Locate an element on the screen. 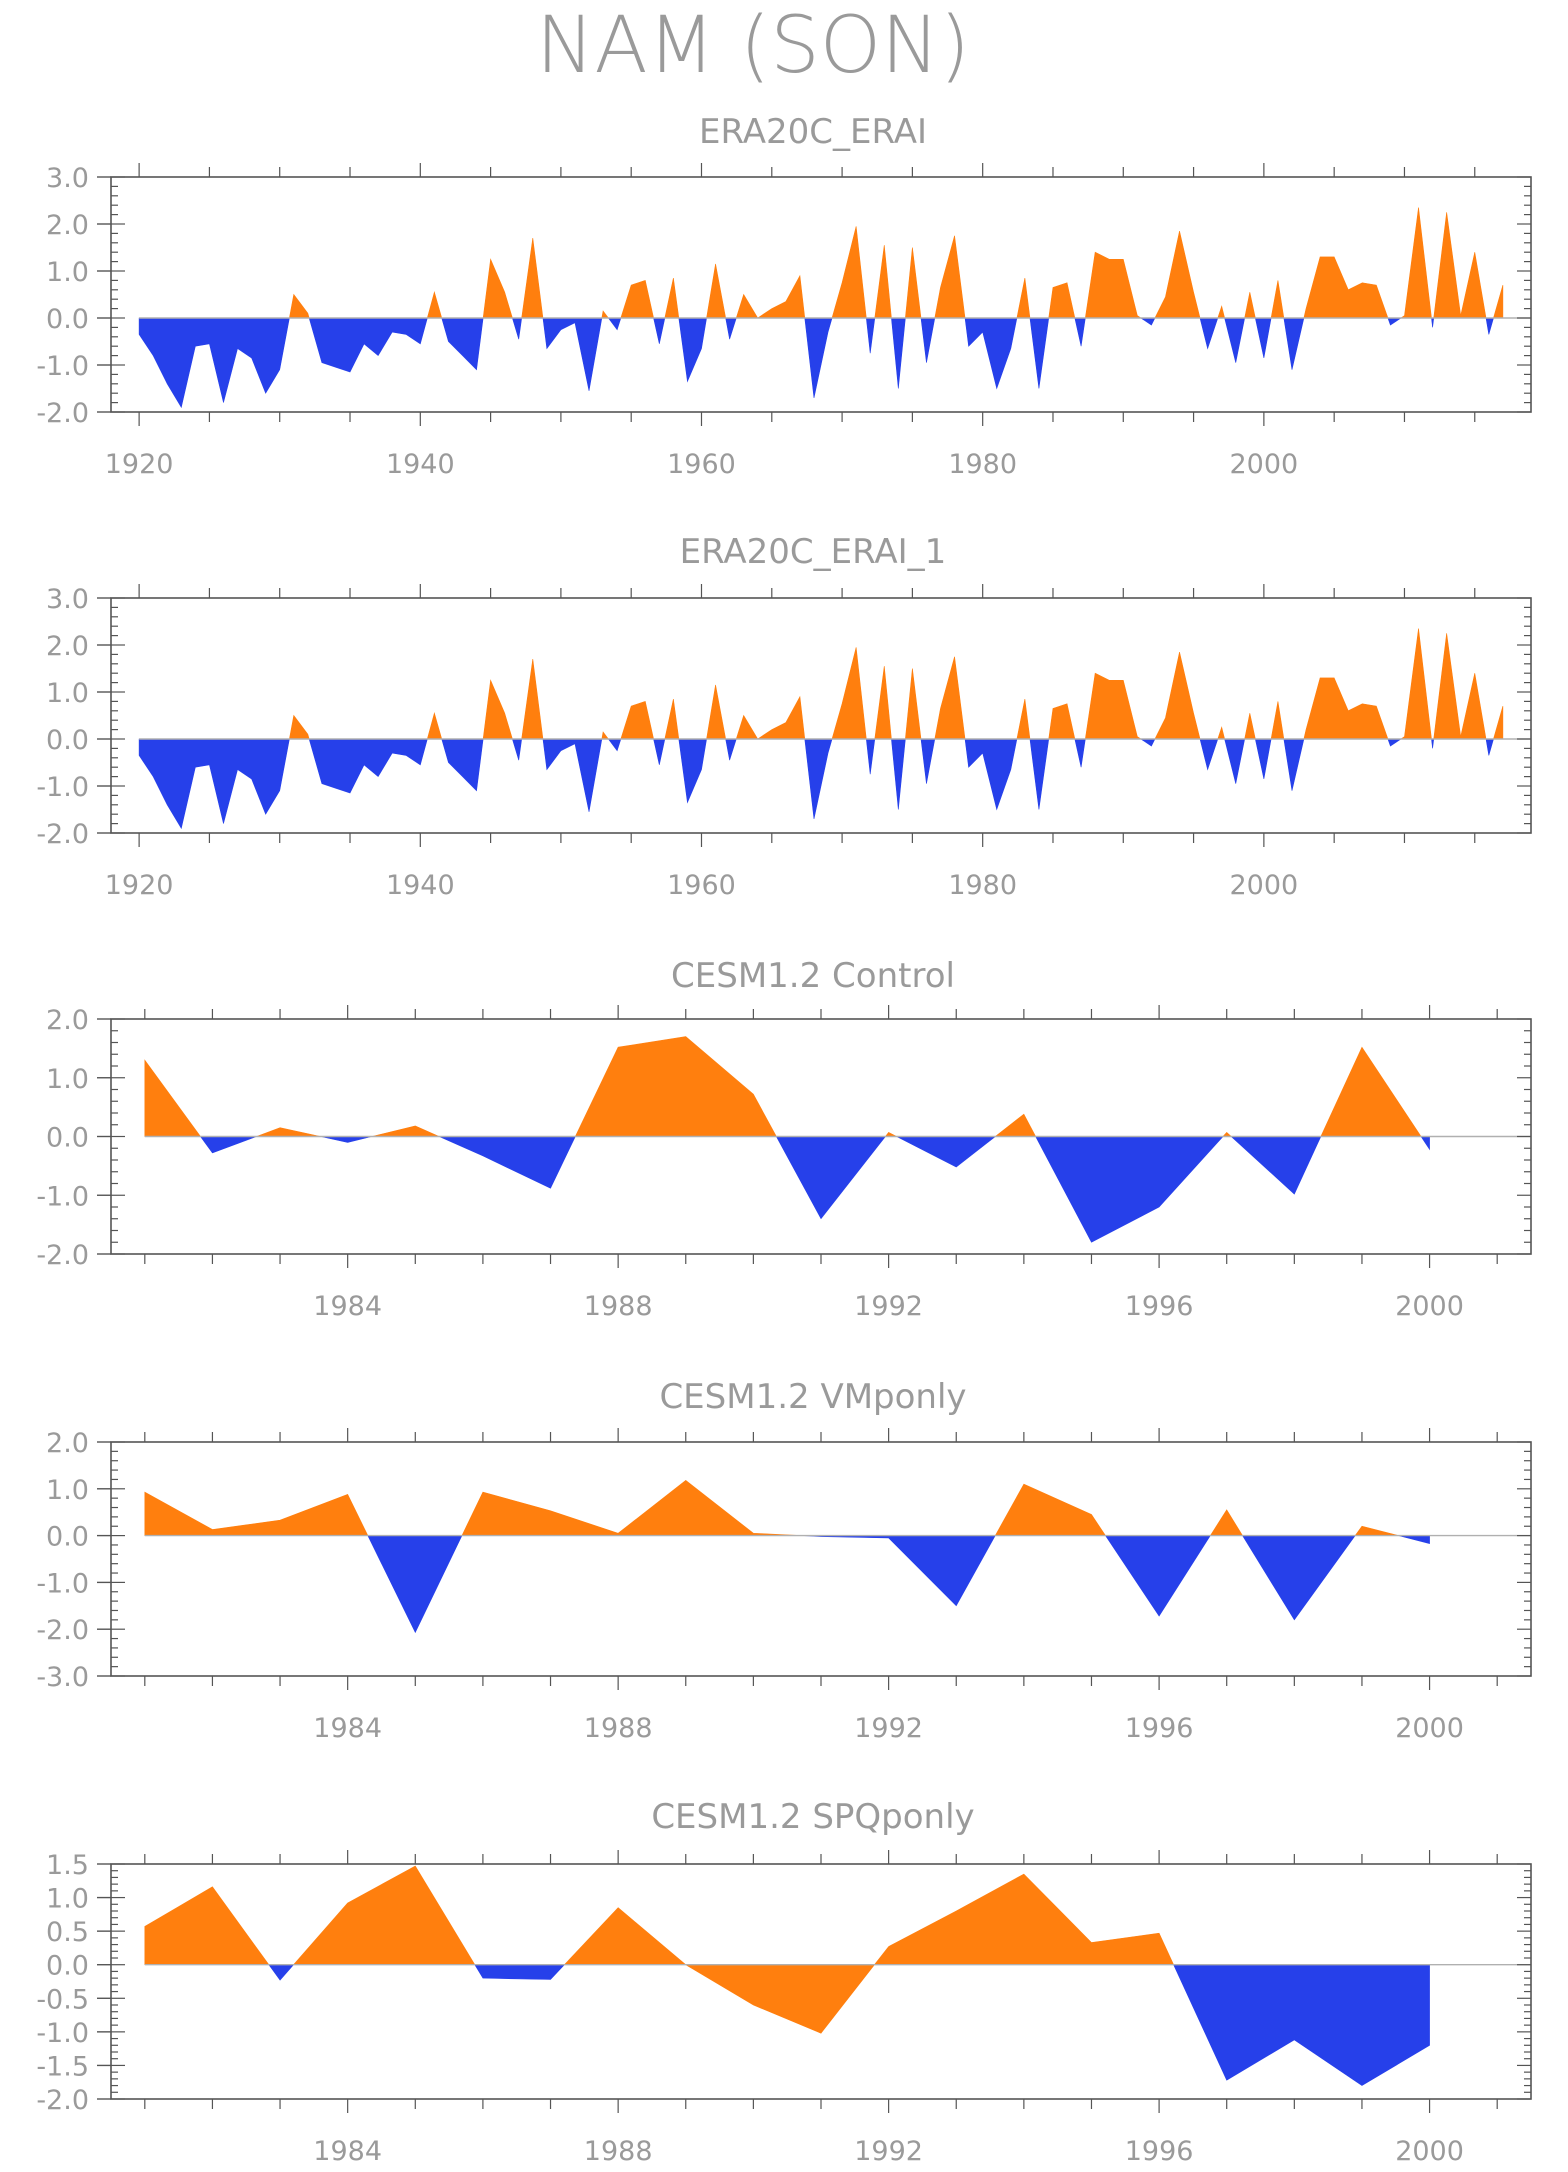  y-tick-label: 3.0 is located at coordinates (67, 599).